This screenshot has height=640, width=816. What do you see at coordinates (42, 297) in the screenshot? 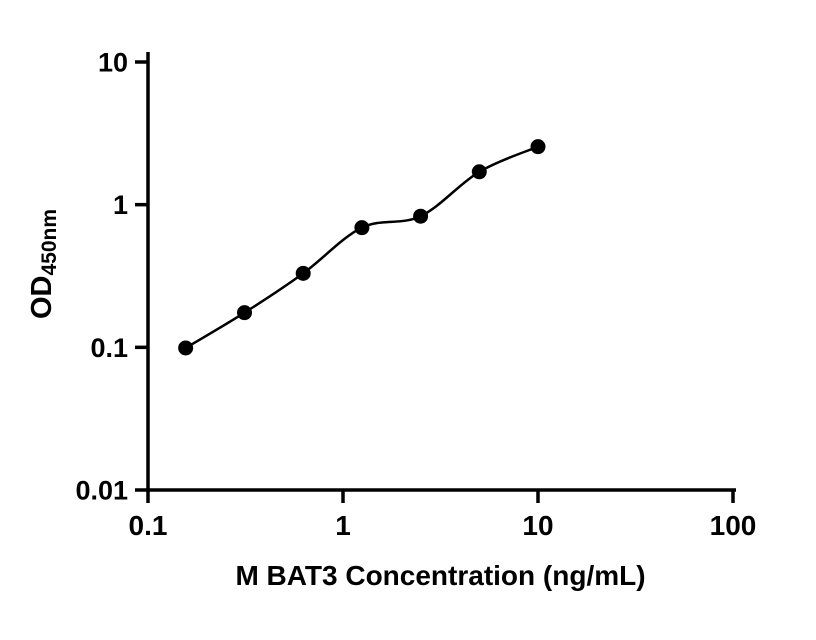
I see `y-axis-title-main: OD` at bounding box center [42, 297].